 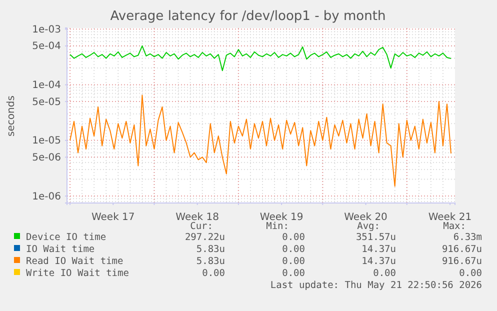 What do you see at coordinates (46, 86) in the screenshot?
I see `y-tick-label: 1e-04` at bounding box center [46, 86].